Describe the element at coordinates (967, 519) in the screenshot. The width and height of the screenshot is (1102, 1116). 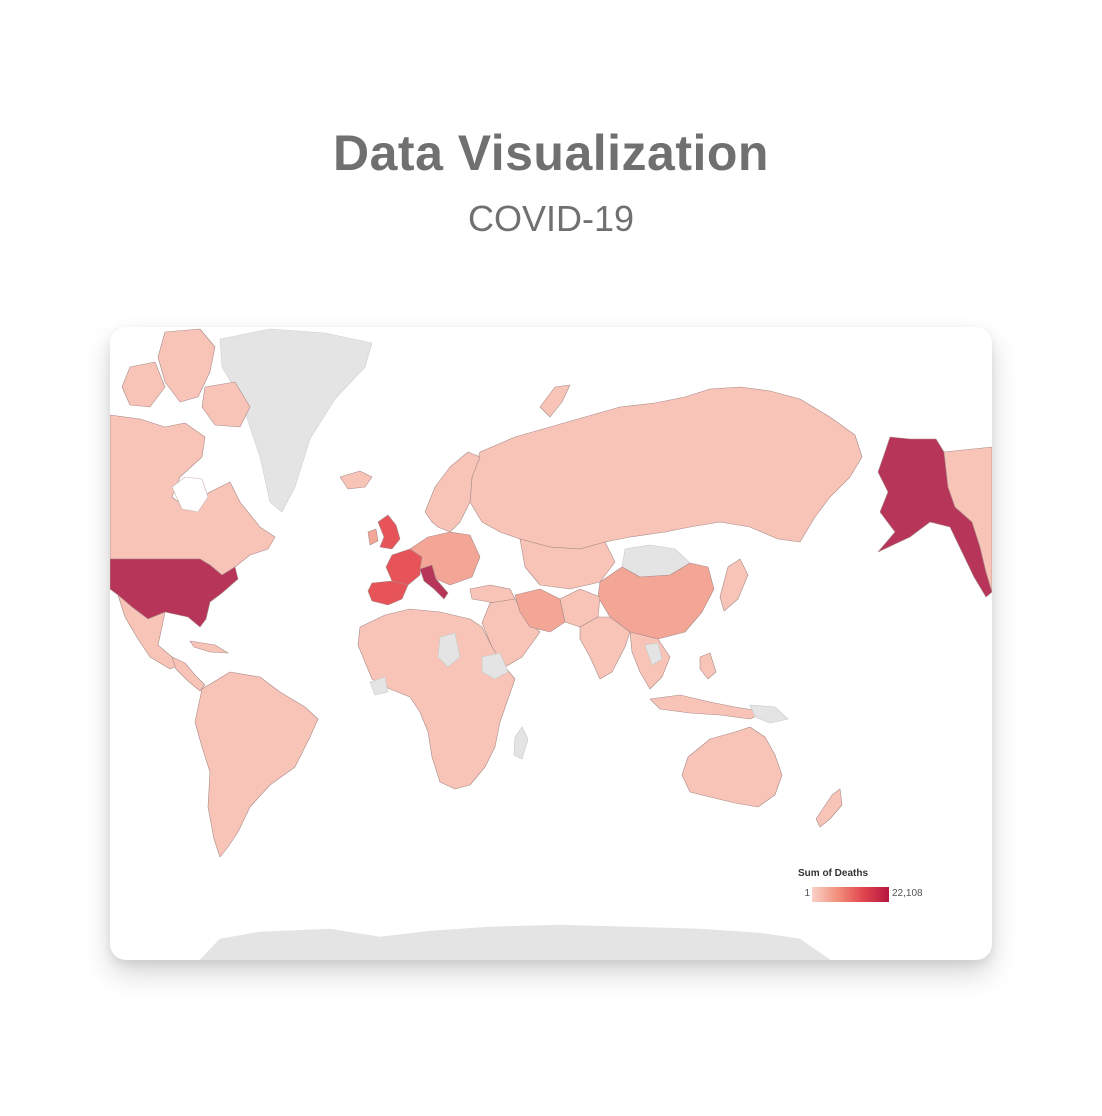
I see `region-canada-east` at that location.